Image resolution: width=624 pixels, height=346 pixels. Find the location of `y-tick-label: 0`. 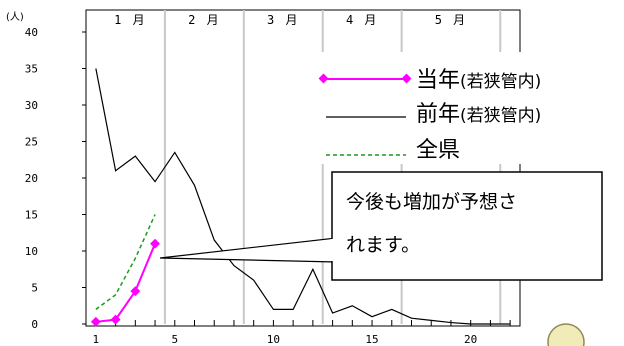

y-tick-label: 0 is located at coordinates (34, 324).